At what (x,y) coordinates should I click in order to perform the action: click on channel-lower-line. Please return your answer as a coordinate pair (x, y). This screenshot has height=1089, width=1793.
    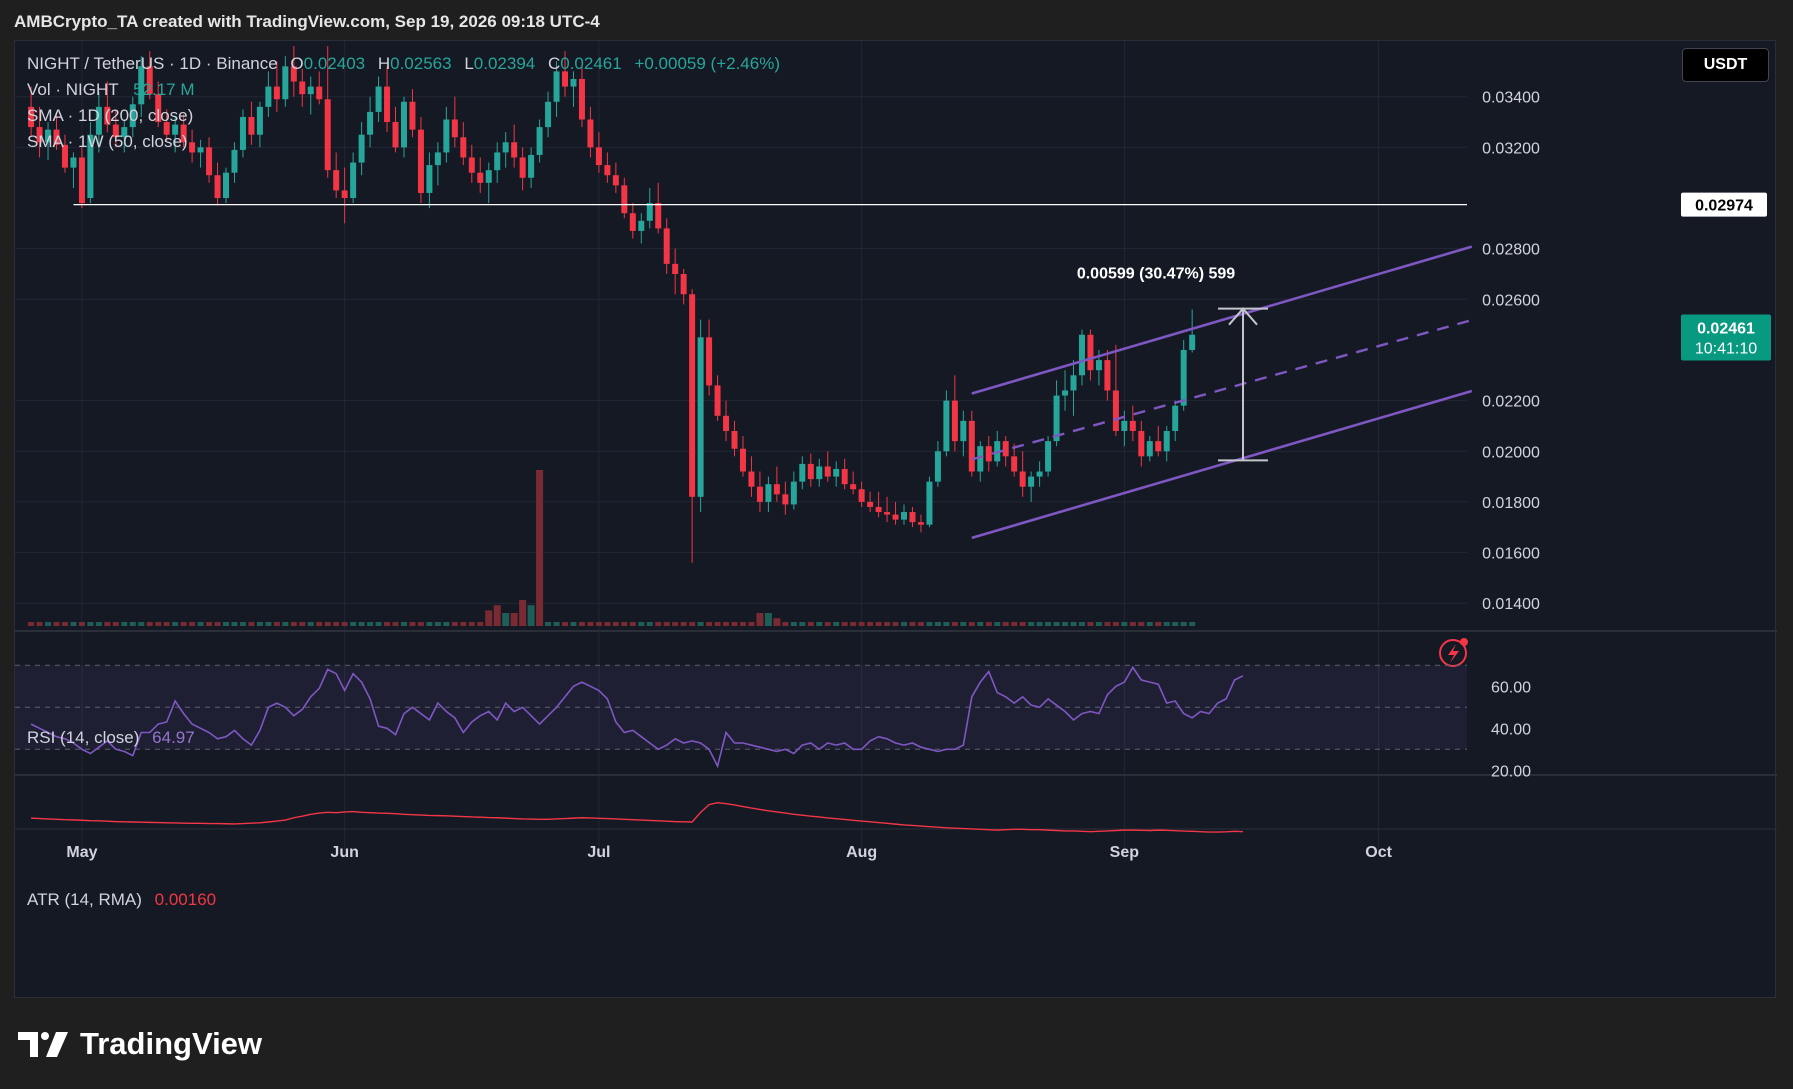
    Looking at the image, I should click on (1222, 464).